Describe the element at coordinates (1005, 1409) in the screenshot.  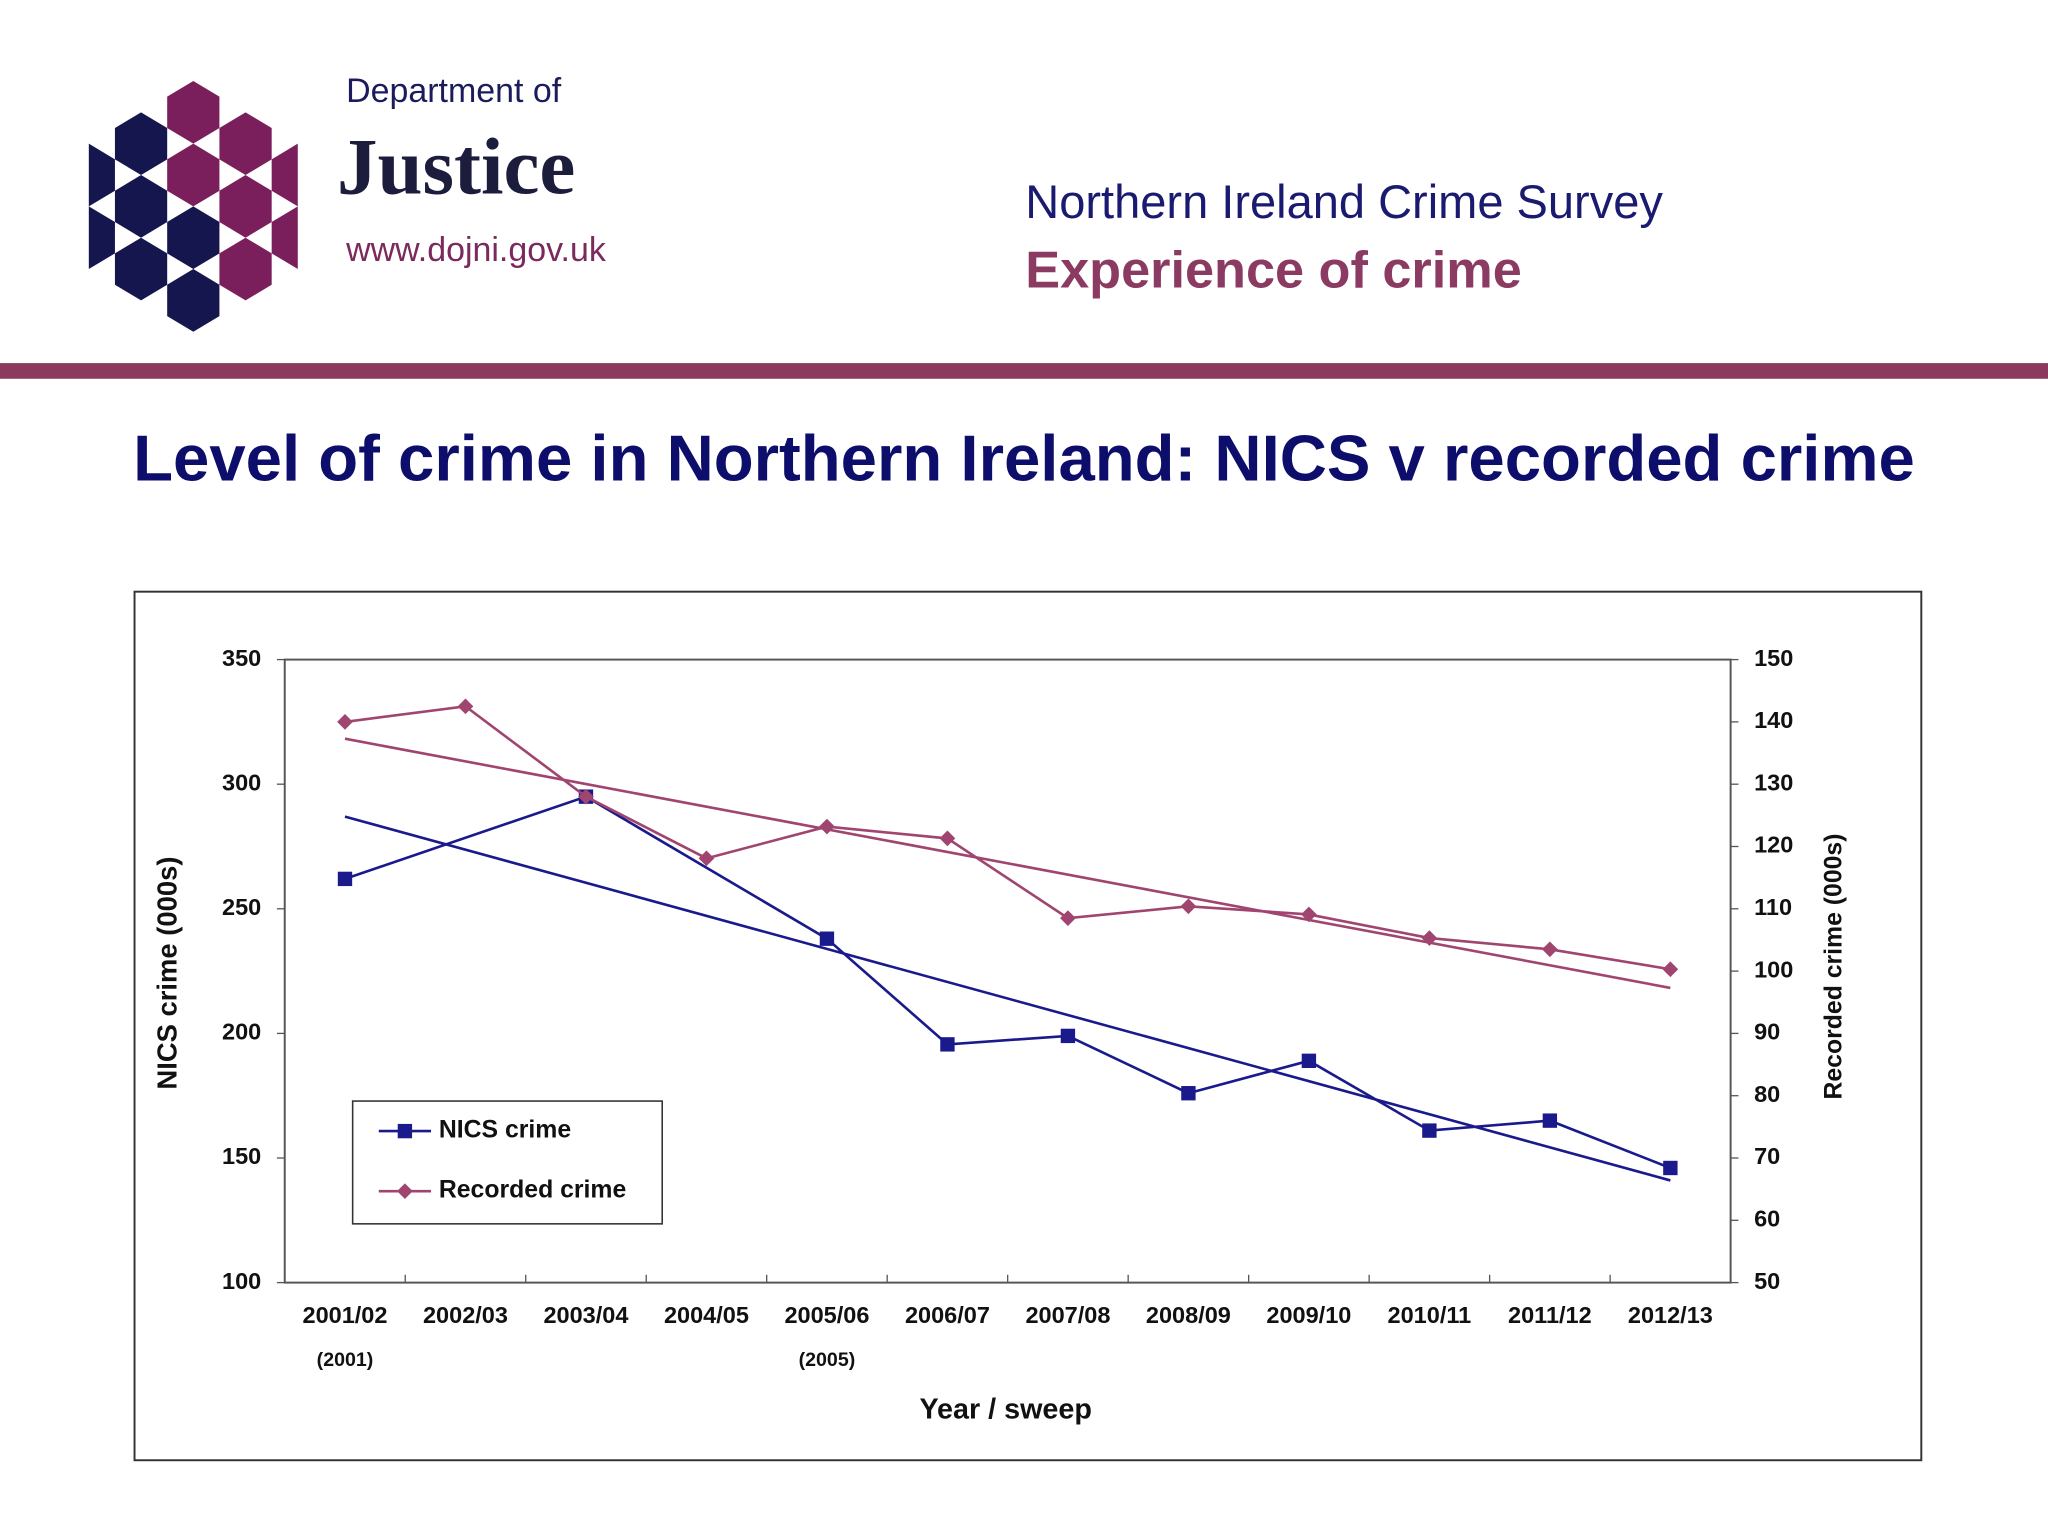
I see `x-axis-title: Year / sweep` at that location.